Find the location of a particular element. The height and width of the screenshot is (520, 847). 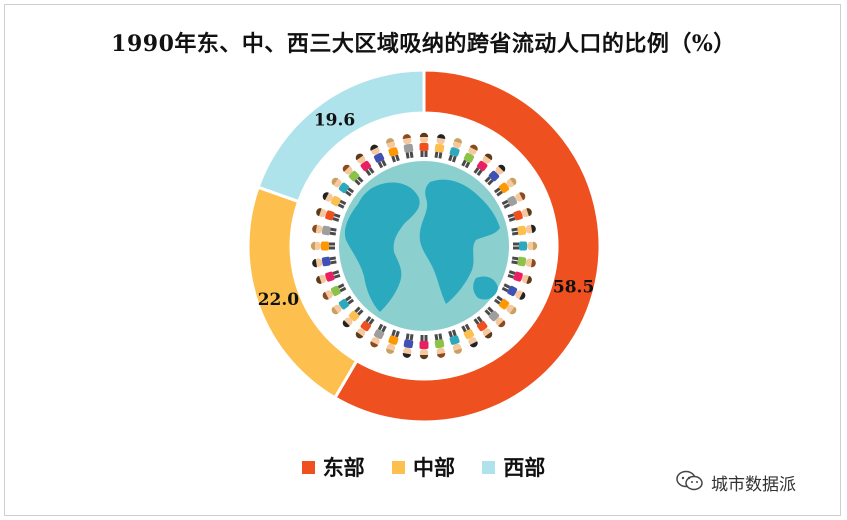

legend-label-central: 中部 is located at coordinates (434, 467).